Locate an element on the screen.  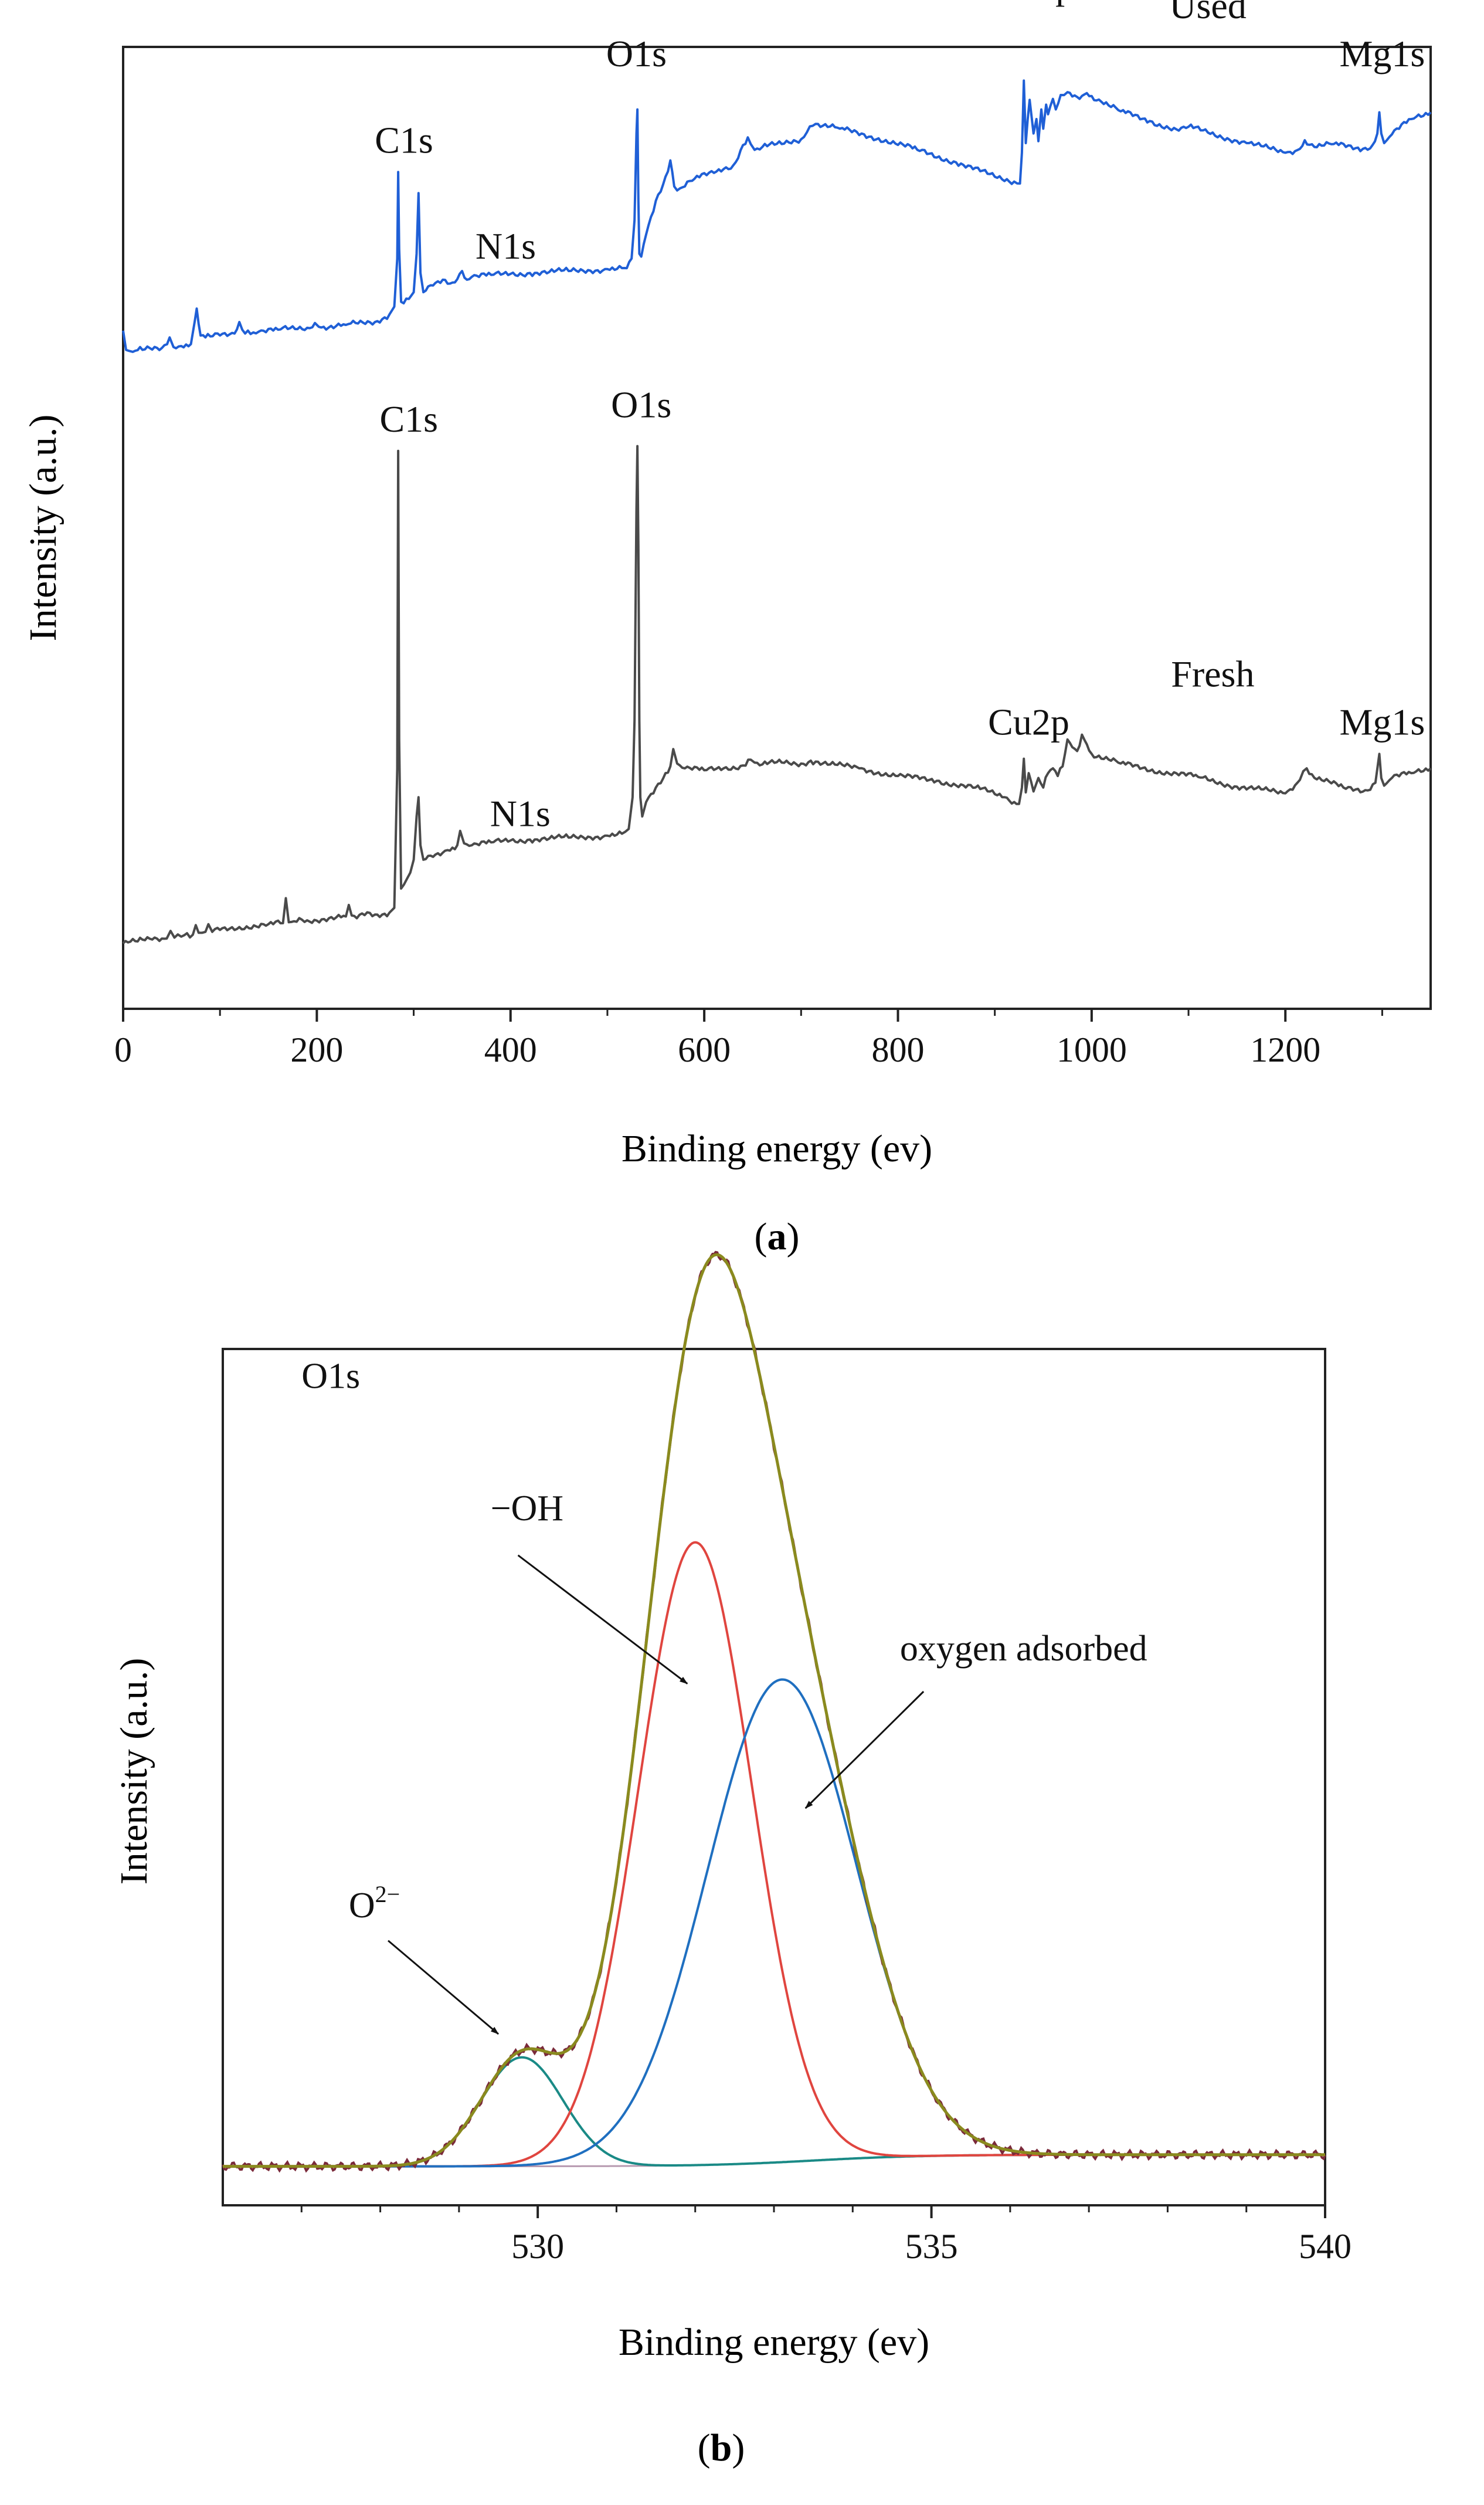
panel-b-annotation-label: O1s is located at coordinates (330, 1376).